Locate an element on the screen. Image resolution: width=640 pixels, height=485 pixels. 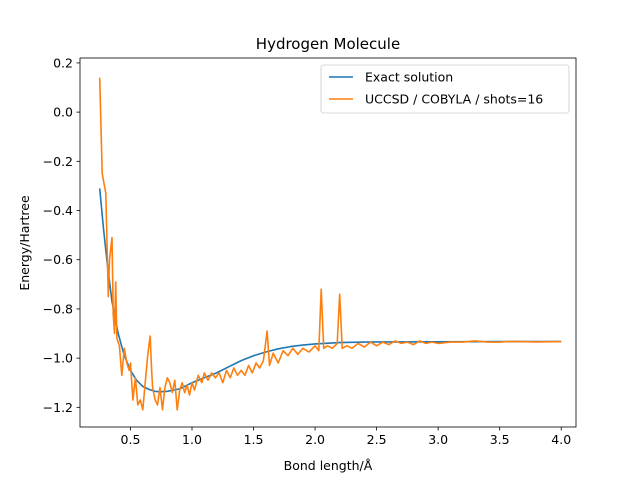
legend-box is located at coordinates (445, 89).